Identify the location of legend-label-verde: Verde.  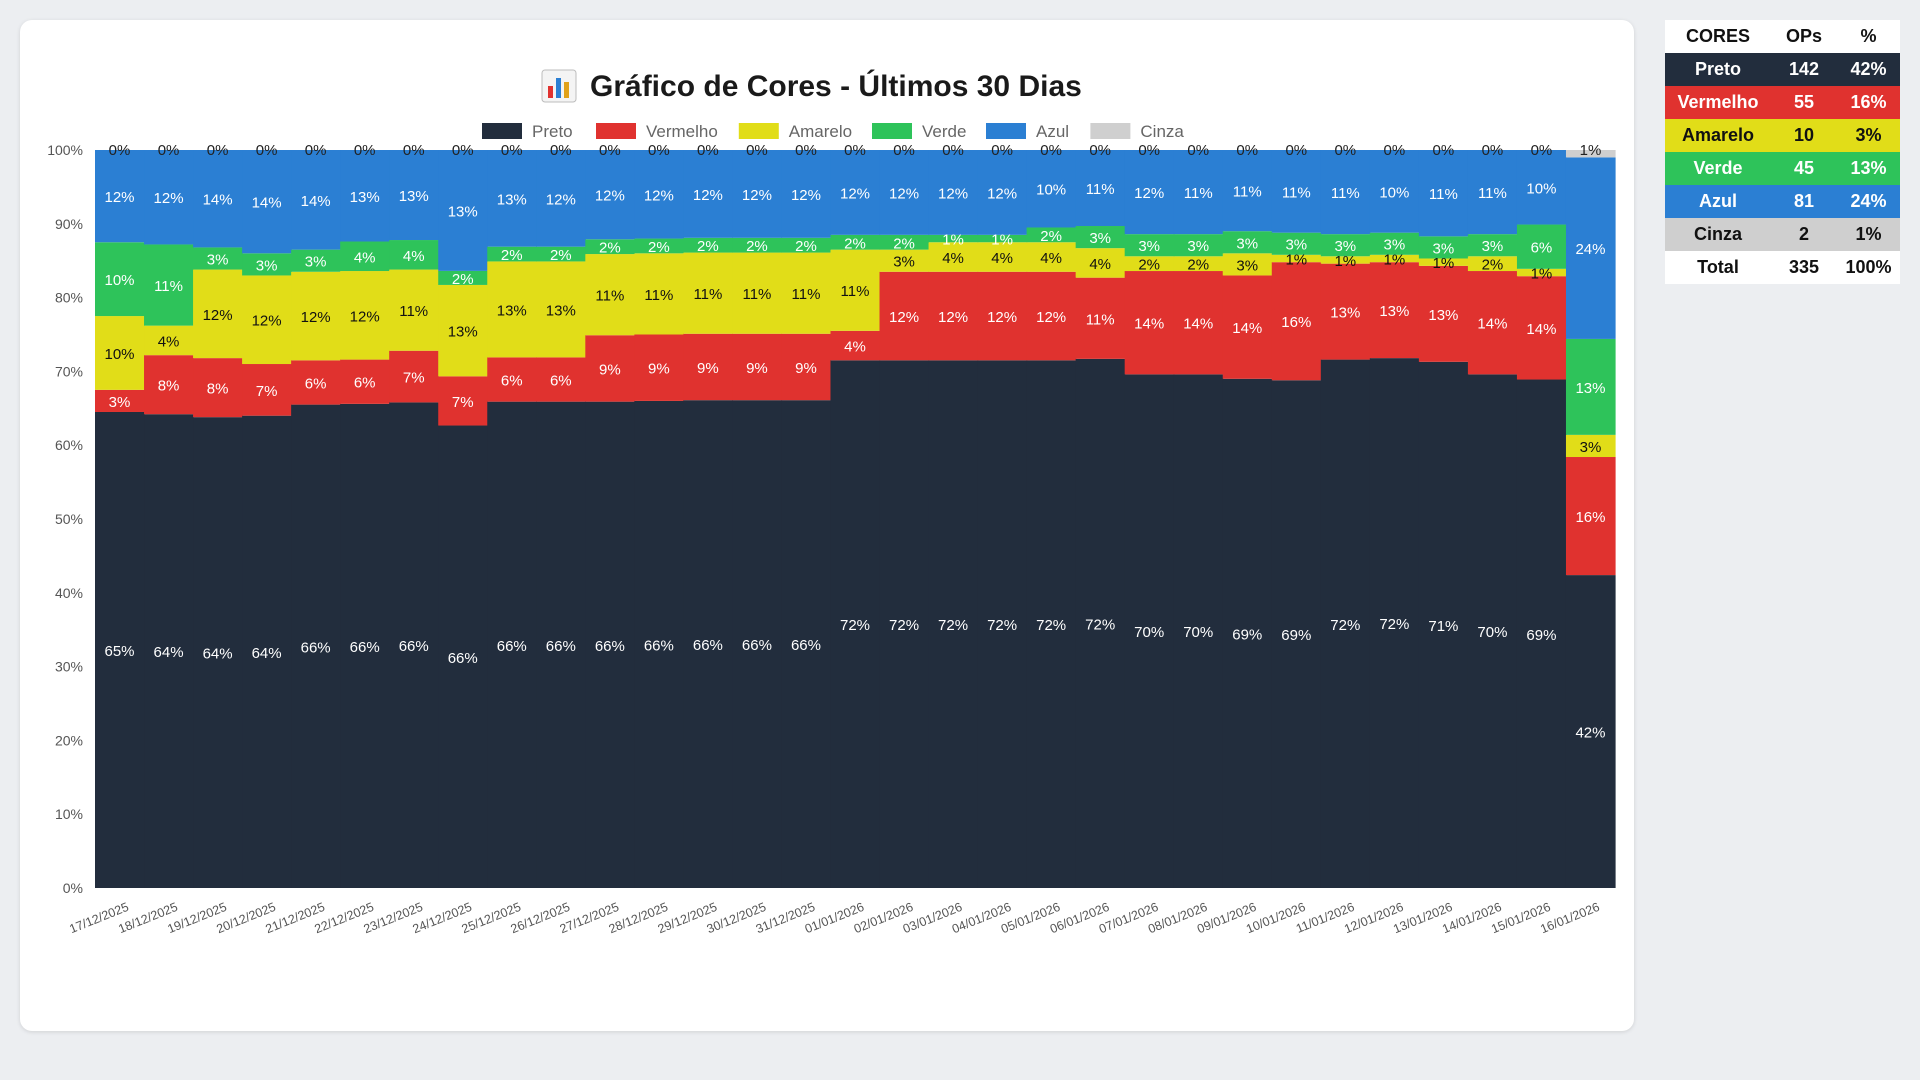
(944, 131).